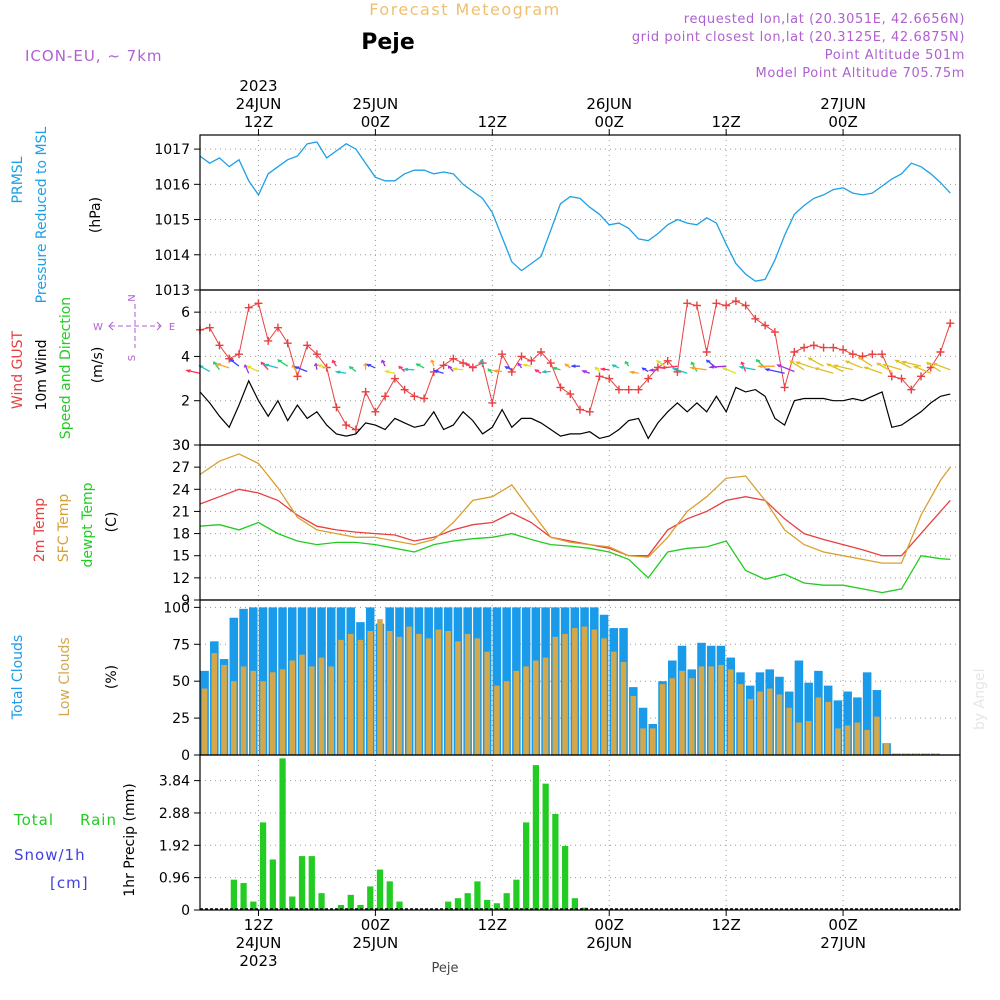 This screenshot has width=1000, height=1000. Describe the element at coordinates (375, 122) in the screenshot. I see `top-time-label-1-1: 00Z` at that location.